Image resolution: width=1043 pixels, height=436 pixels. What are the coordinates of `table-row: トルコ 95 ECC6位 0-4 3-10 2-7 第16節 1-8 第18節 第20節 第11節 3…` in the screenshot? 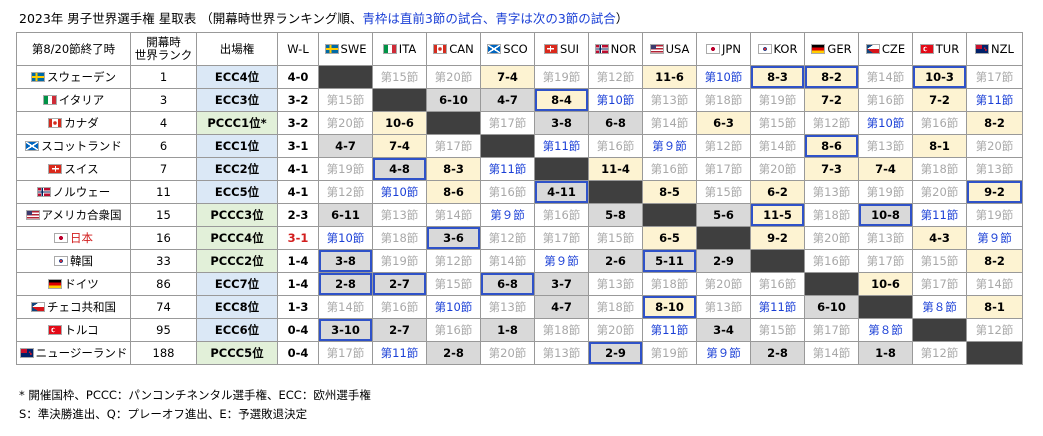 It's located at (519, 330).